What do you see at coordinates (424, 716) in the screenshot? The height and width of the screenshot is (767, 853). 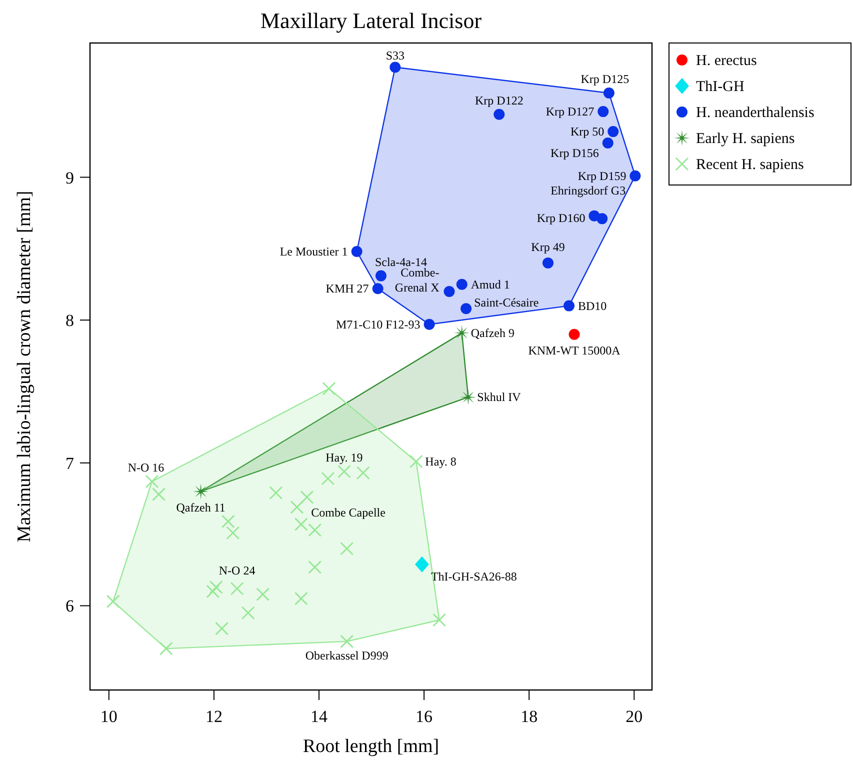 I see `x-tick-label: 16` at bounding box center [424, 716].